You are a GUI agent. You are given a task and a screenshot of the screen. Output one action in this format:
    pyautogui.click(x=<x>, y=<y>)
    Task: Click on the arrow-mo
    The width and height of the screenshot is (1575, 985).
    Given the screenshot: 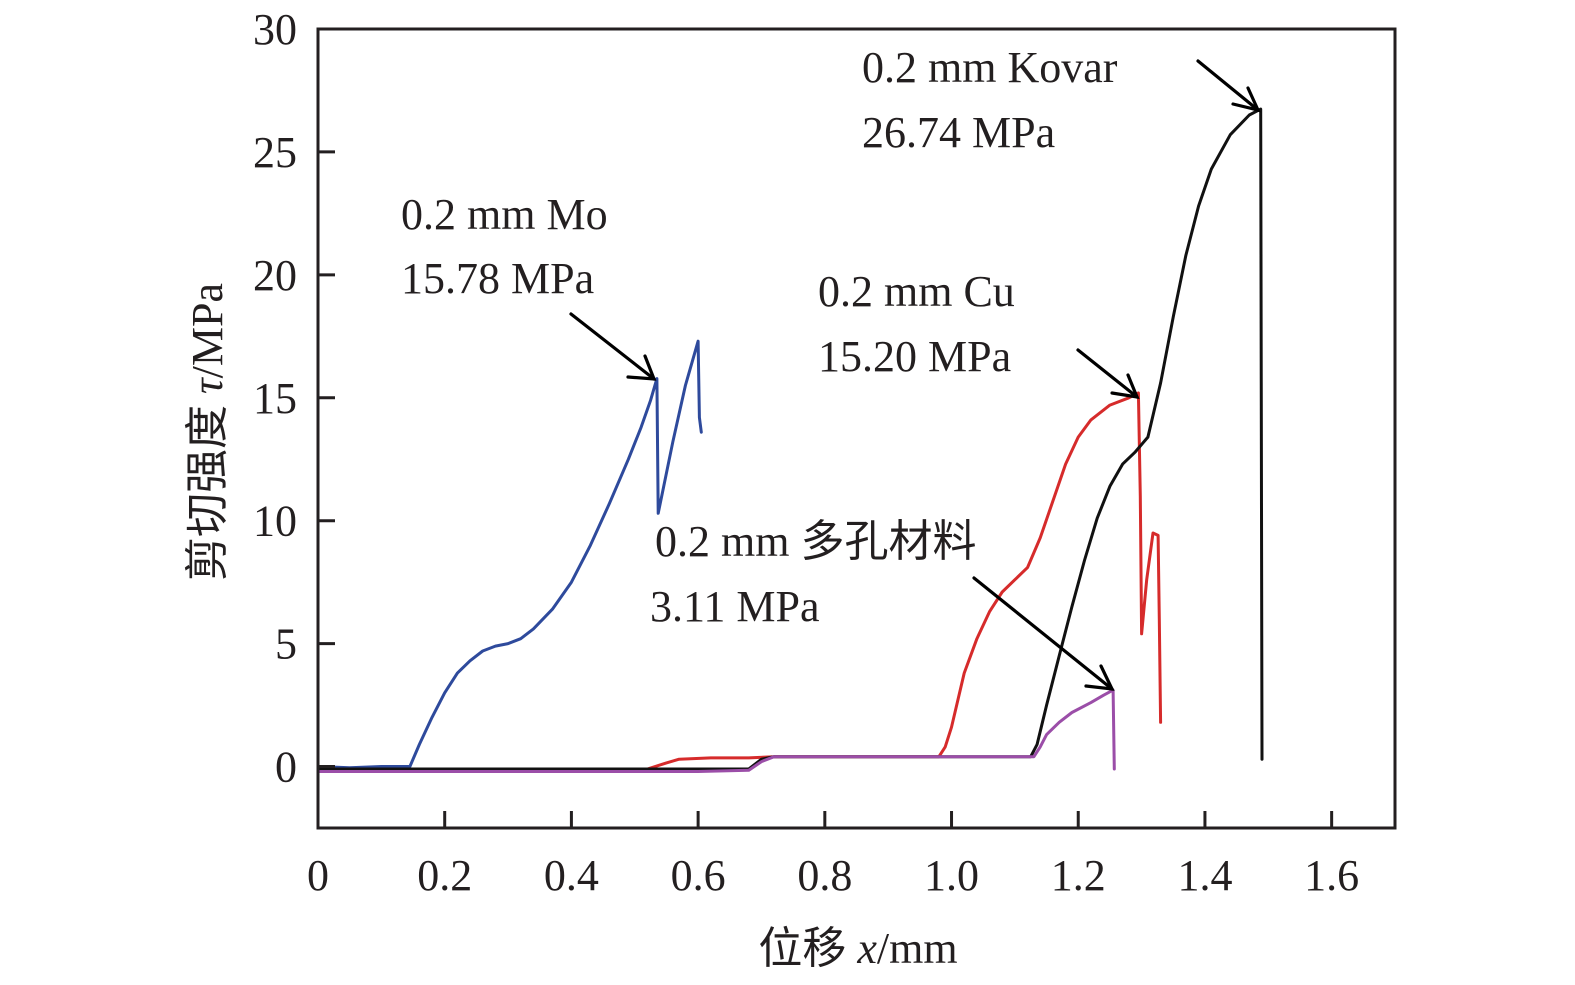 What is the action you would take?
    pyautogui.click(x=613, y=346)
    